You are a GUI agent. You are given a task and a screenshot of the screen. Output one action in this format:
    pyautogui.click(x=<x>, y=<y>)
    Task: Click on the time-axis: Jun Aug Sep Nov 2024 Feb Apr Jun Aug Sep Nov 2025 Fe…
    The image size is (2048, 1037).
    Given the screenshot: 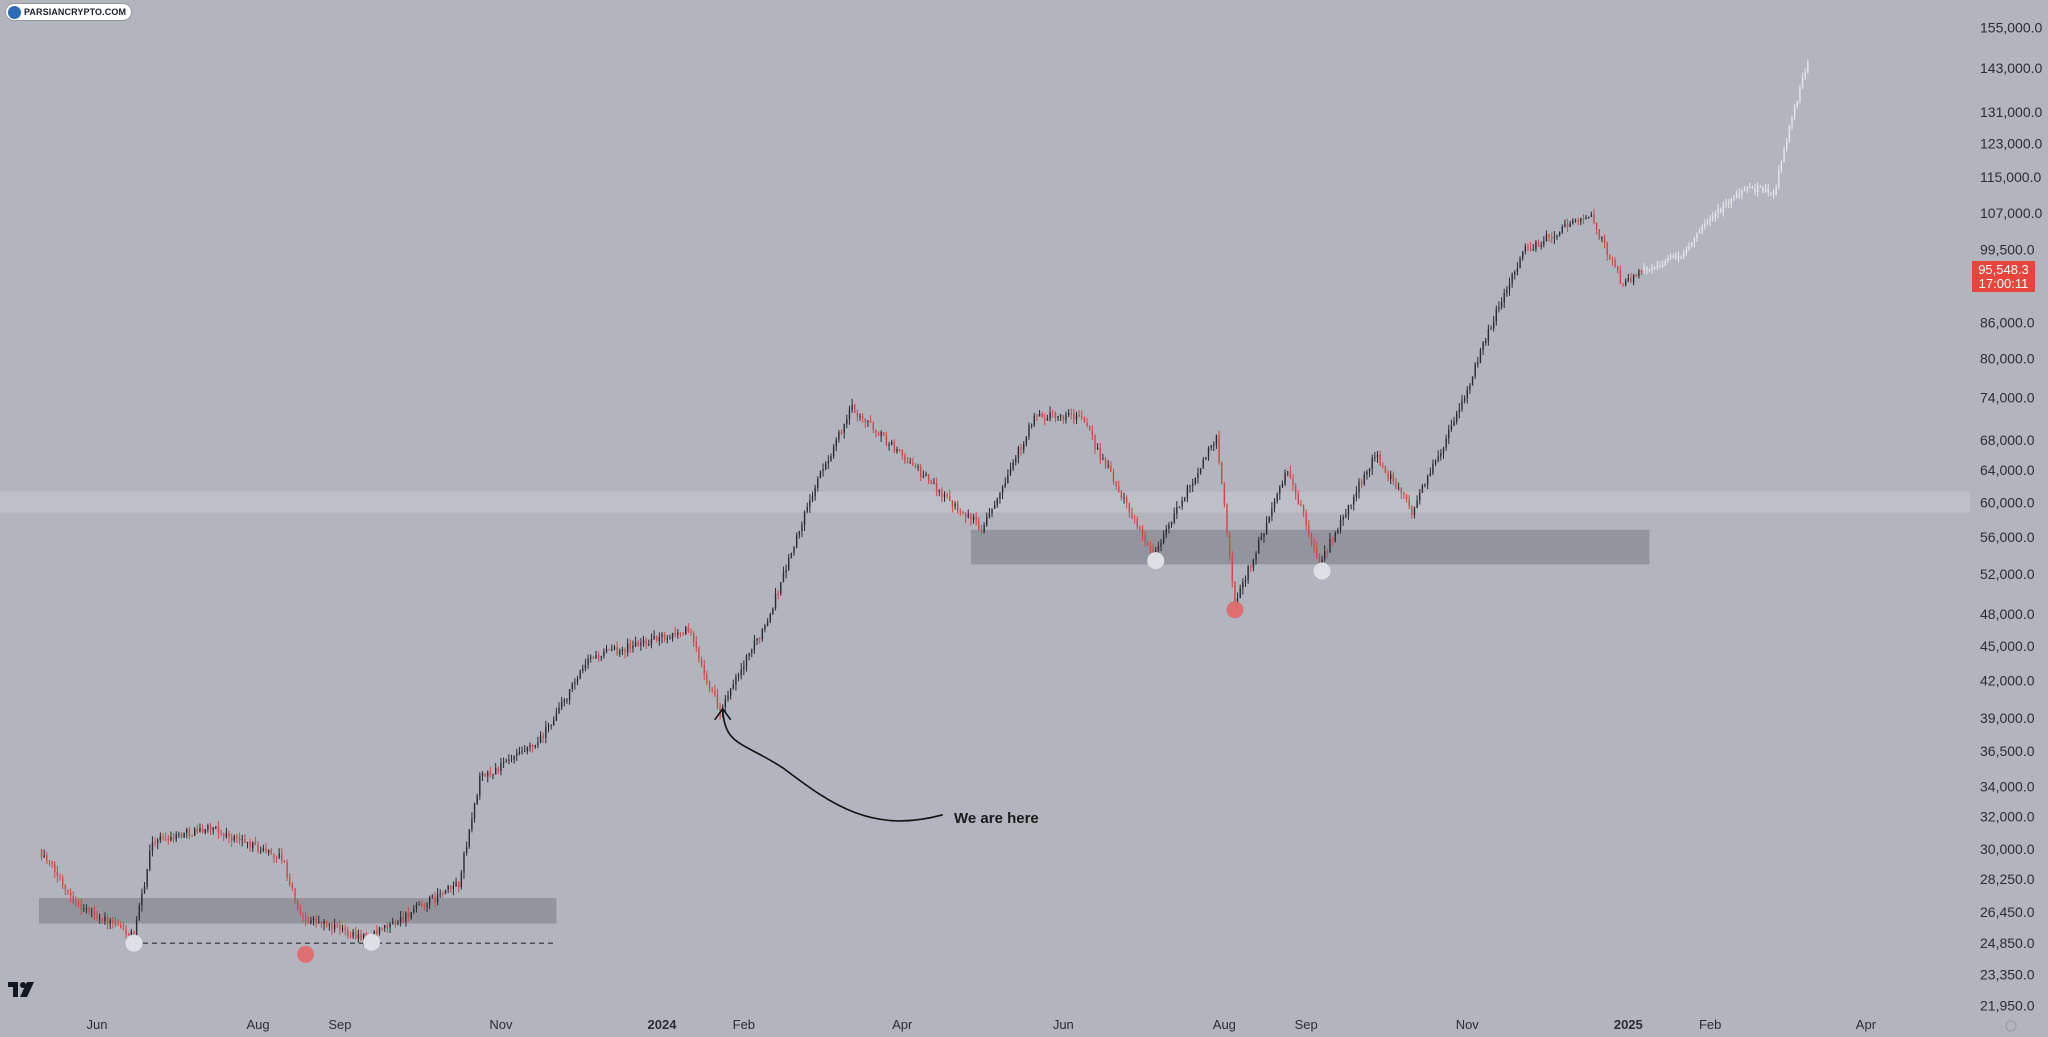 What is the action you would take?
    pyautogui.click(x=982, y=1024)
    